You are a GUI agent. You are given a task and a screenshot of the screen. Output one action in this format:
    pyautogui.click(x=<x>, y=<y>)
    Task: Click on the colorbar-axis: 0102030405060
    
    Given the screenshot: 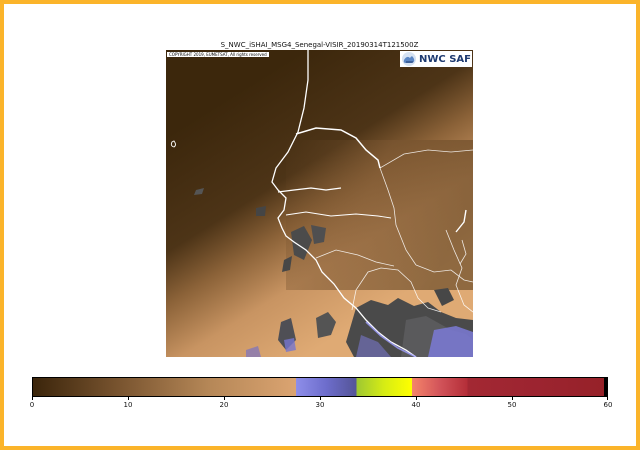 What is the action you would take?
    pyautogui.click(x=320, y=404)
    